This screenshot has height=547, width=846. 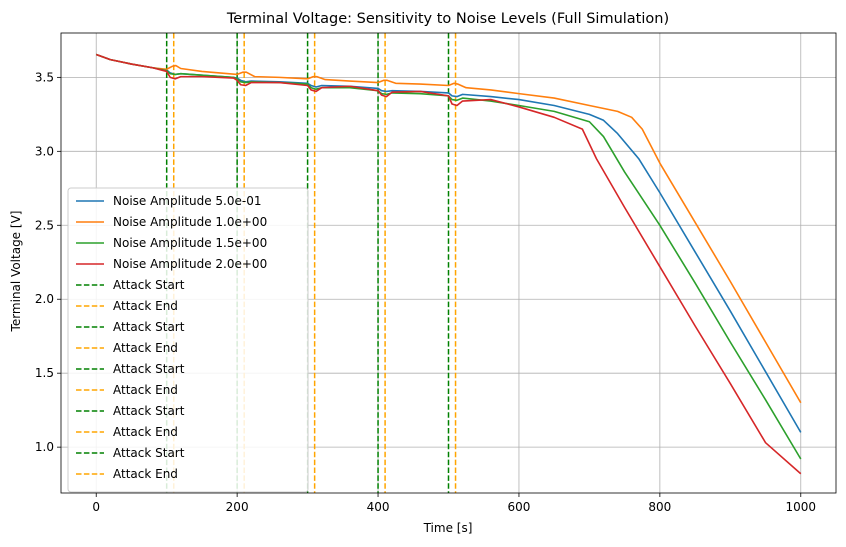 I want to click on legend-label: Noise Amplitude 1.0e+00, so click(x=190, y=222).